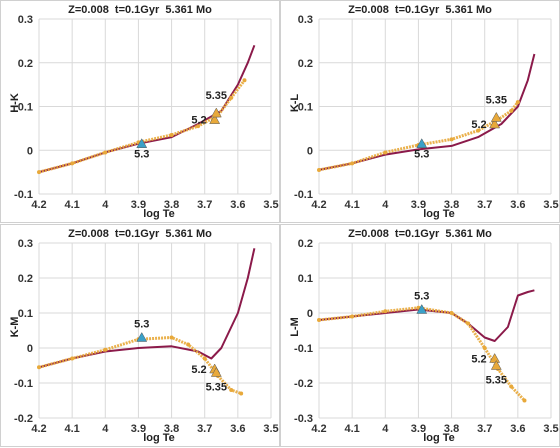 The height and width of the screenshot is (448, 560). What do you see at coordinates (15, 327) in the screenshot?
I see `y-axis-label: K-M` at bounding box center [15, 327].